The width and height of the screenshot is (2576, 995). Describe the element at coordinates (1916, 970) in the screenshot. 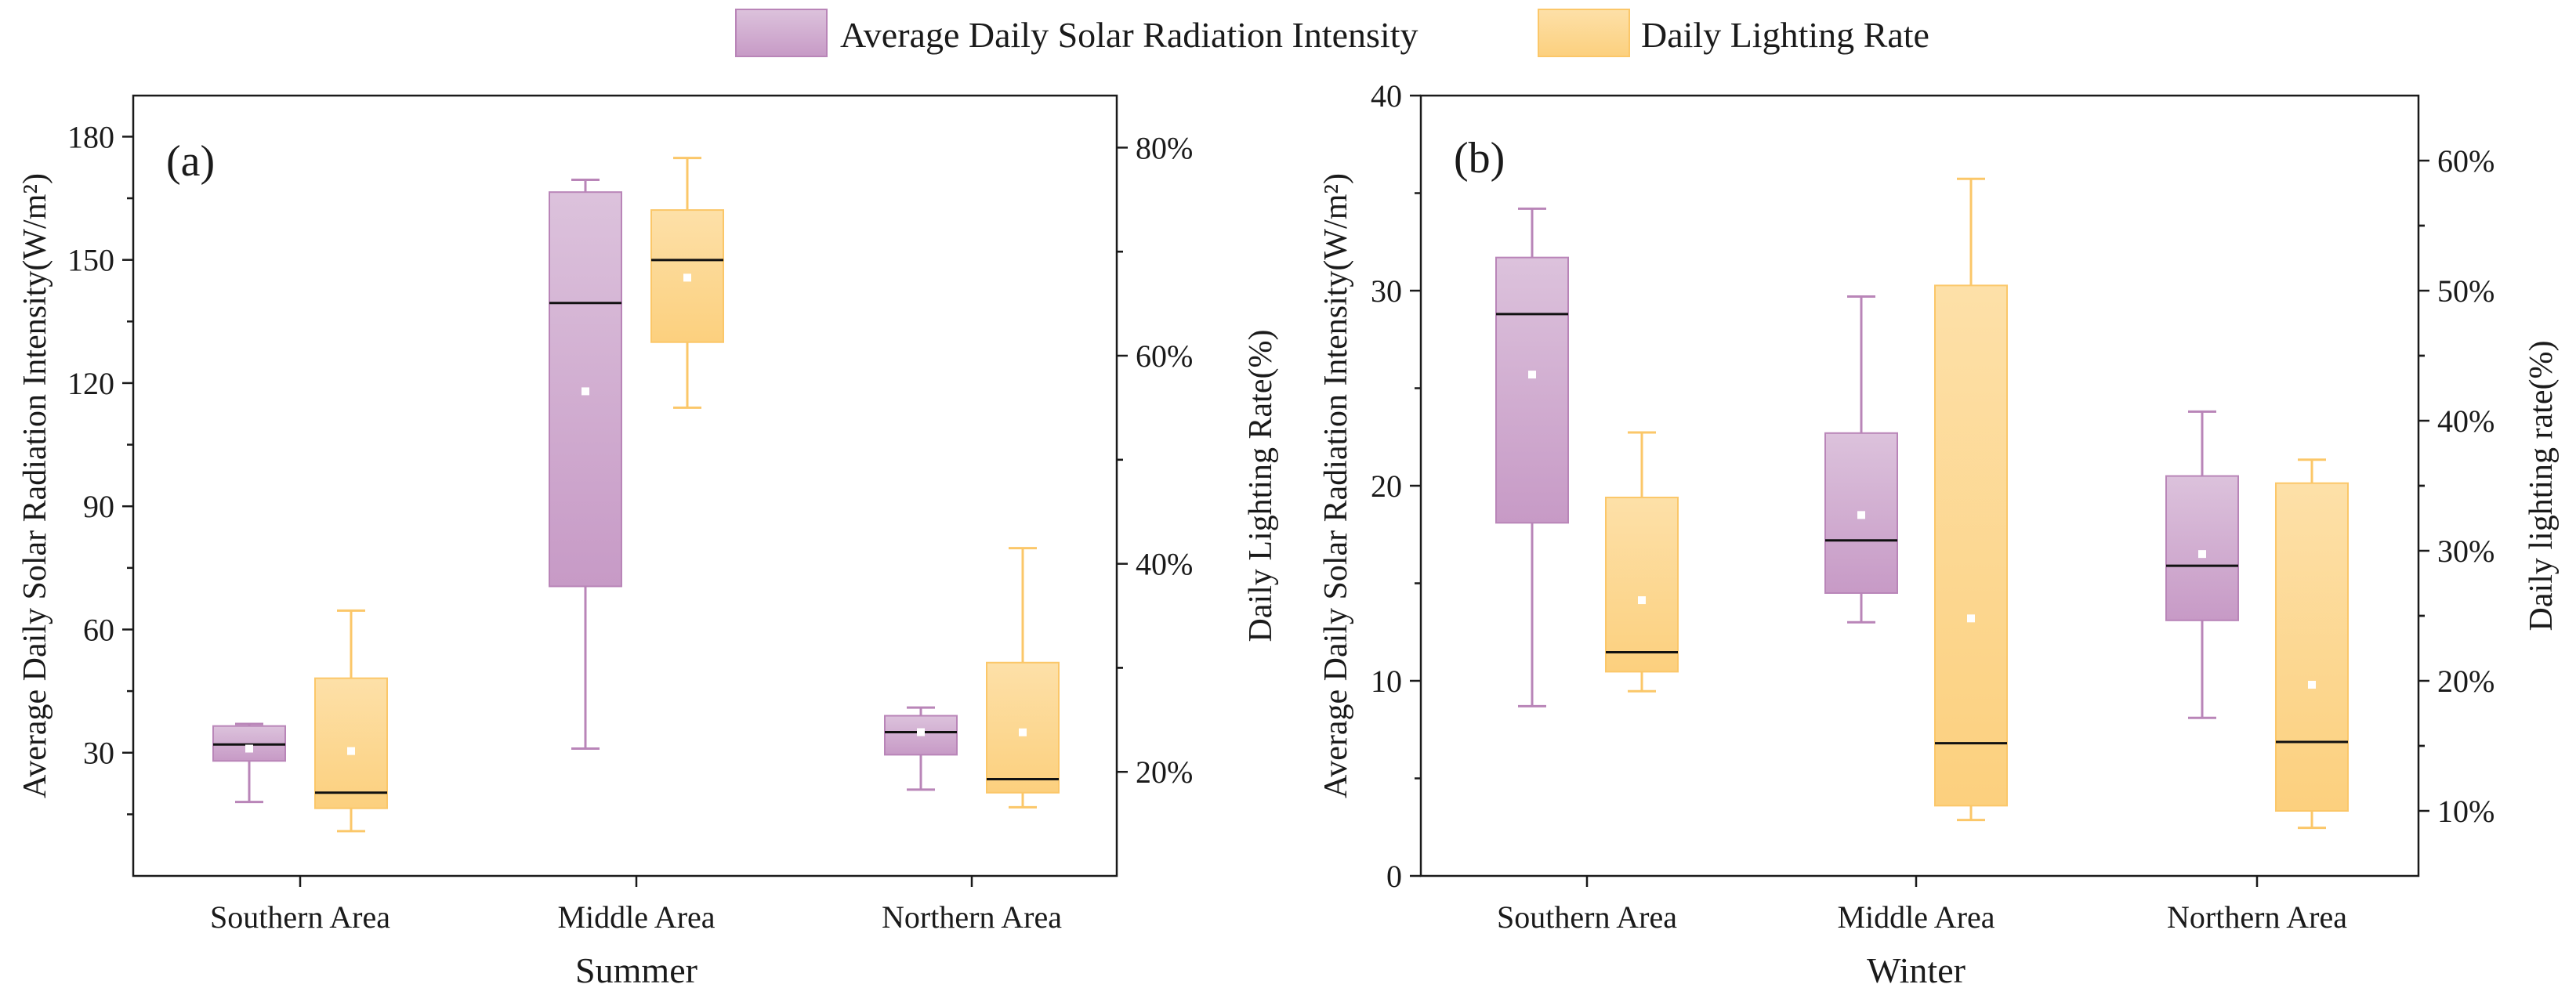

I see `panel-winter-xlabel: Winter` at that location.